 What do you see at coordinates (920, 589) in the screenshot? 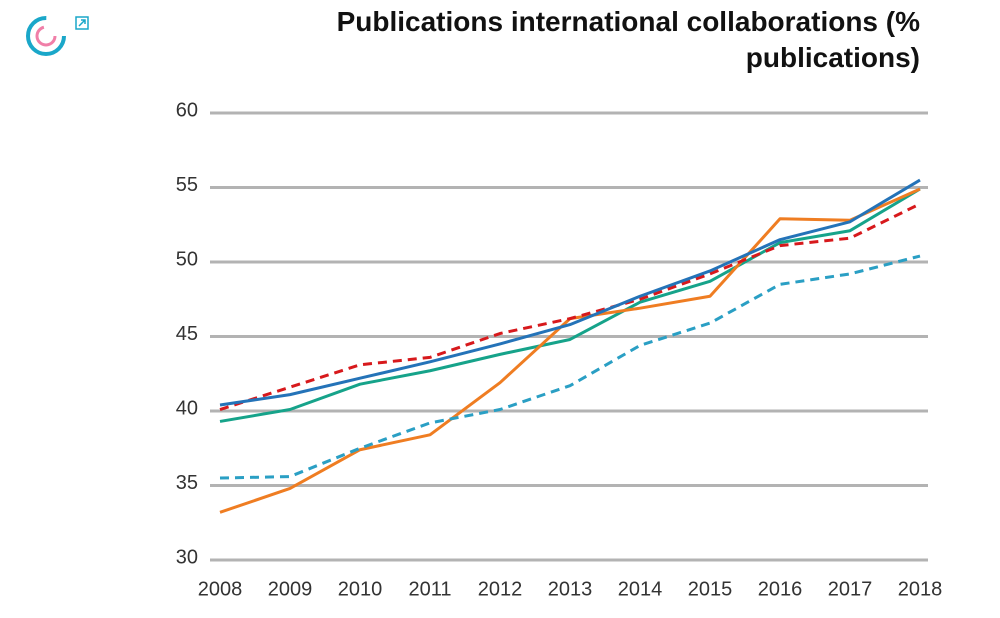
I see `x-tick-label: 2018` at bounding box center [920, 589].